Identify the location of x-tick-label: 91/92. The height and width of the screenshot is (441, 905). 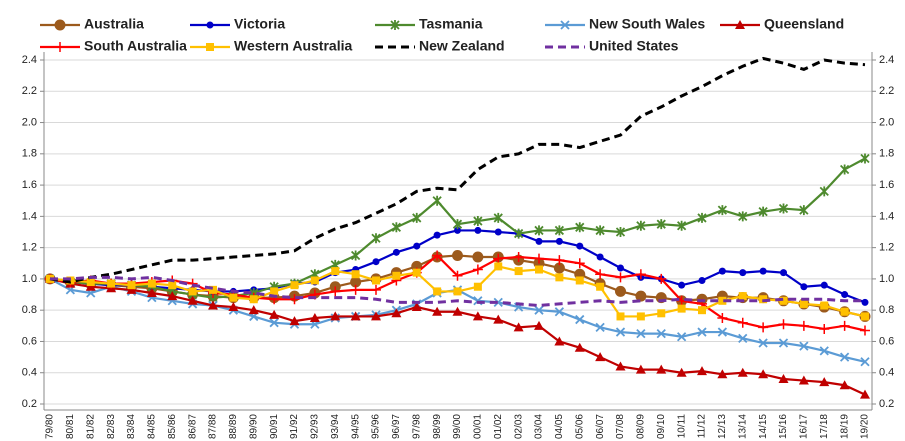
(294, 426).